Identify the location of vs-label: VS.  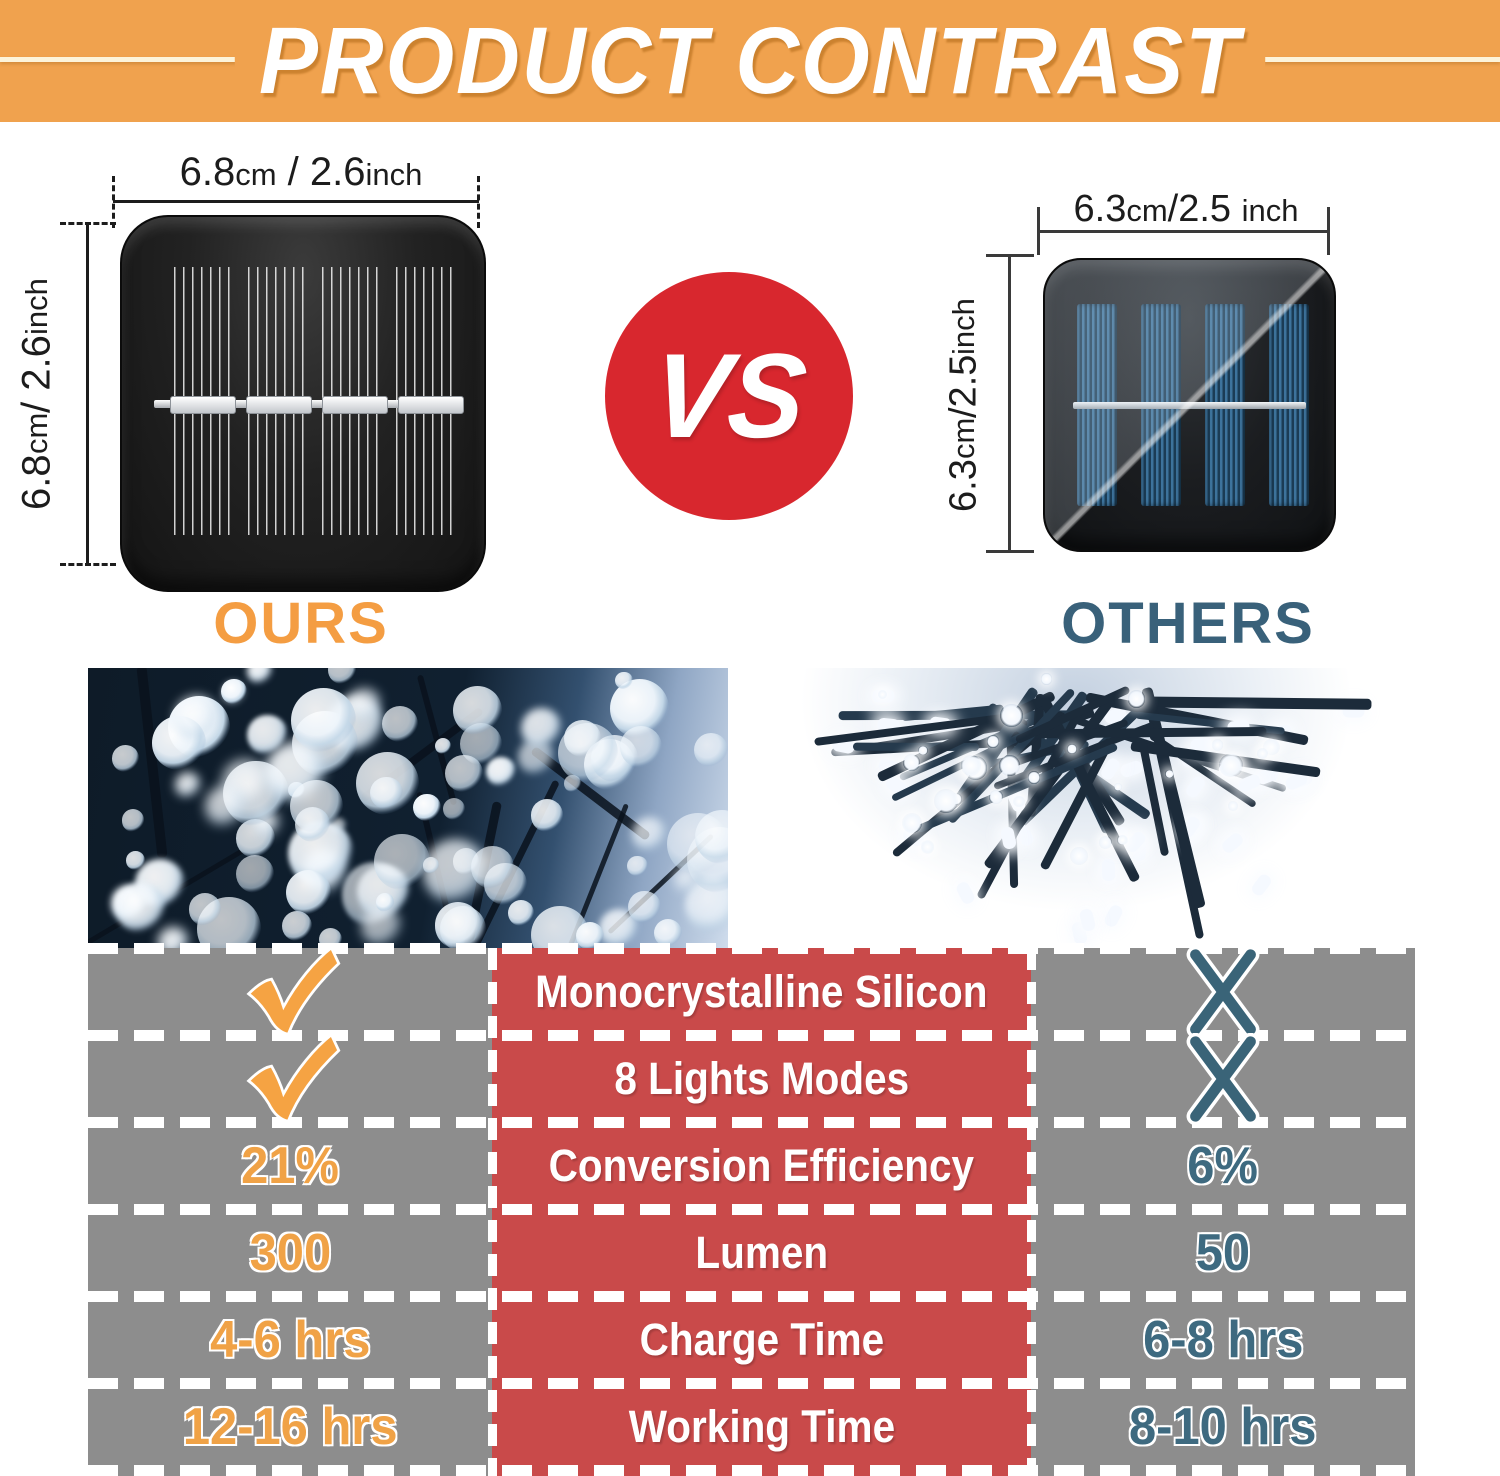
(729, 396).